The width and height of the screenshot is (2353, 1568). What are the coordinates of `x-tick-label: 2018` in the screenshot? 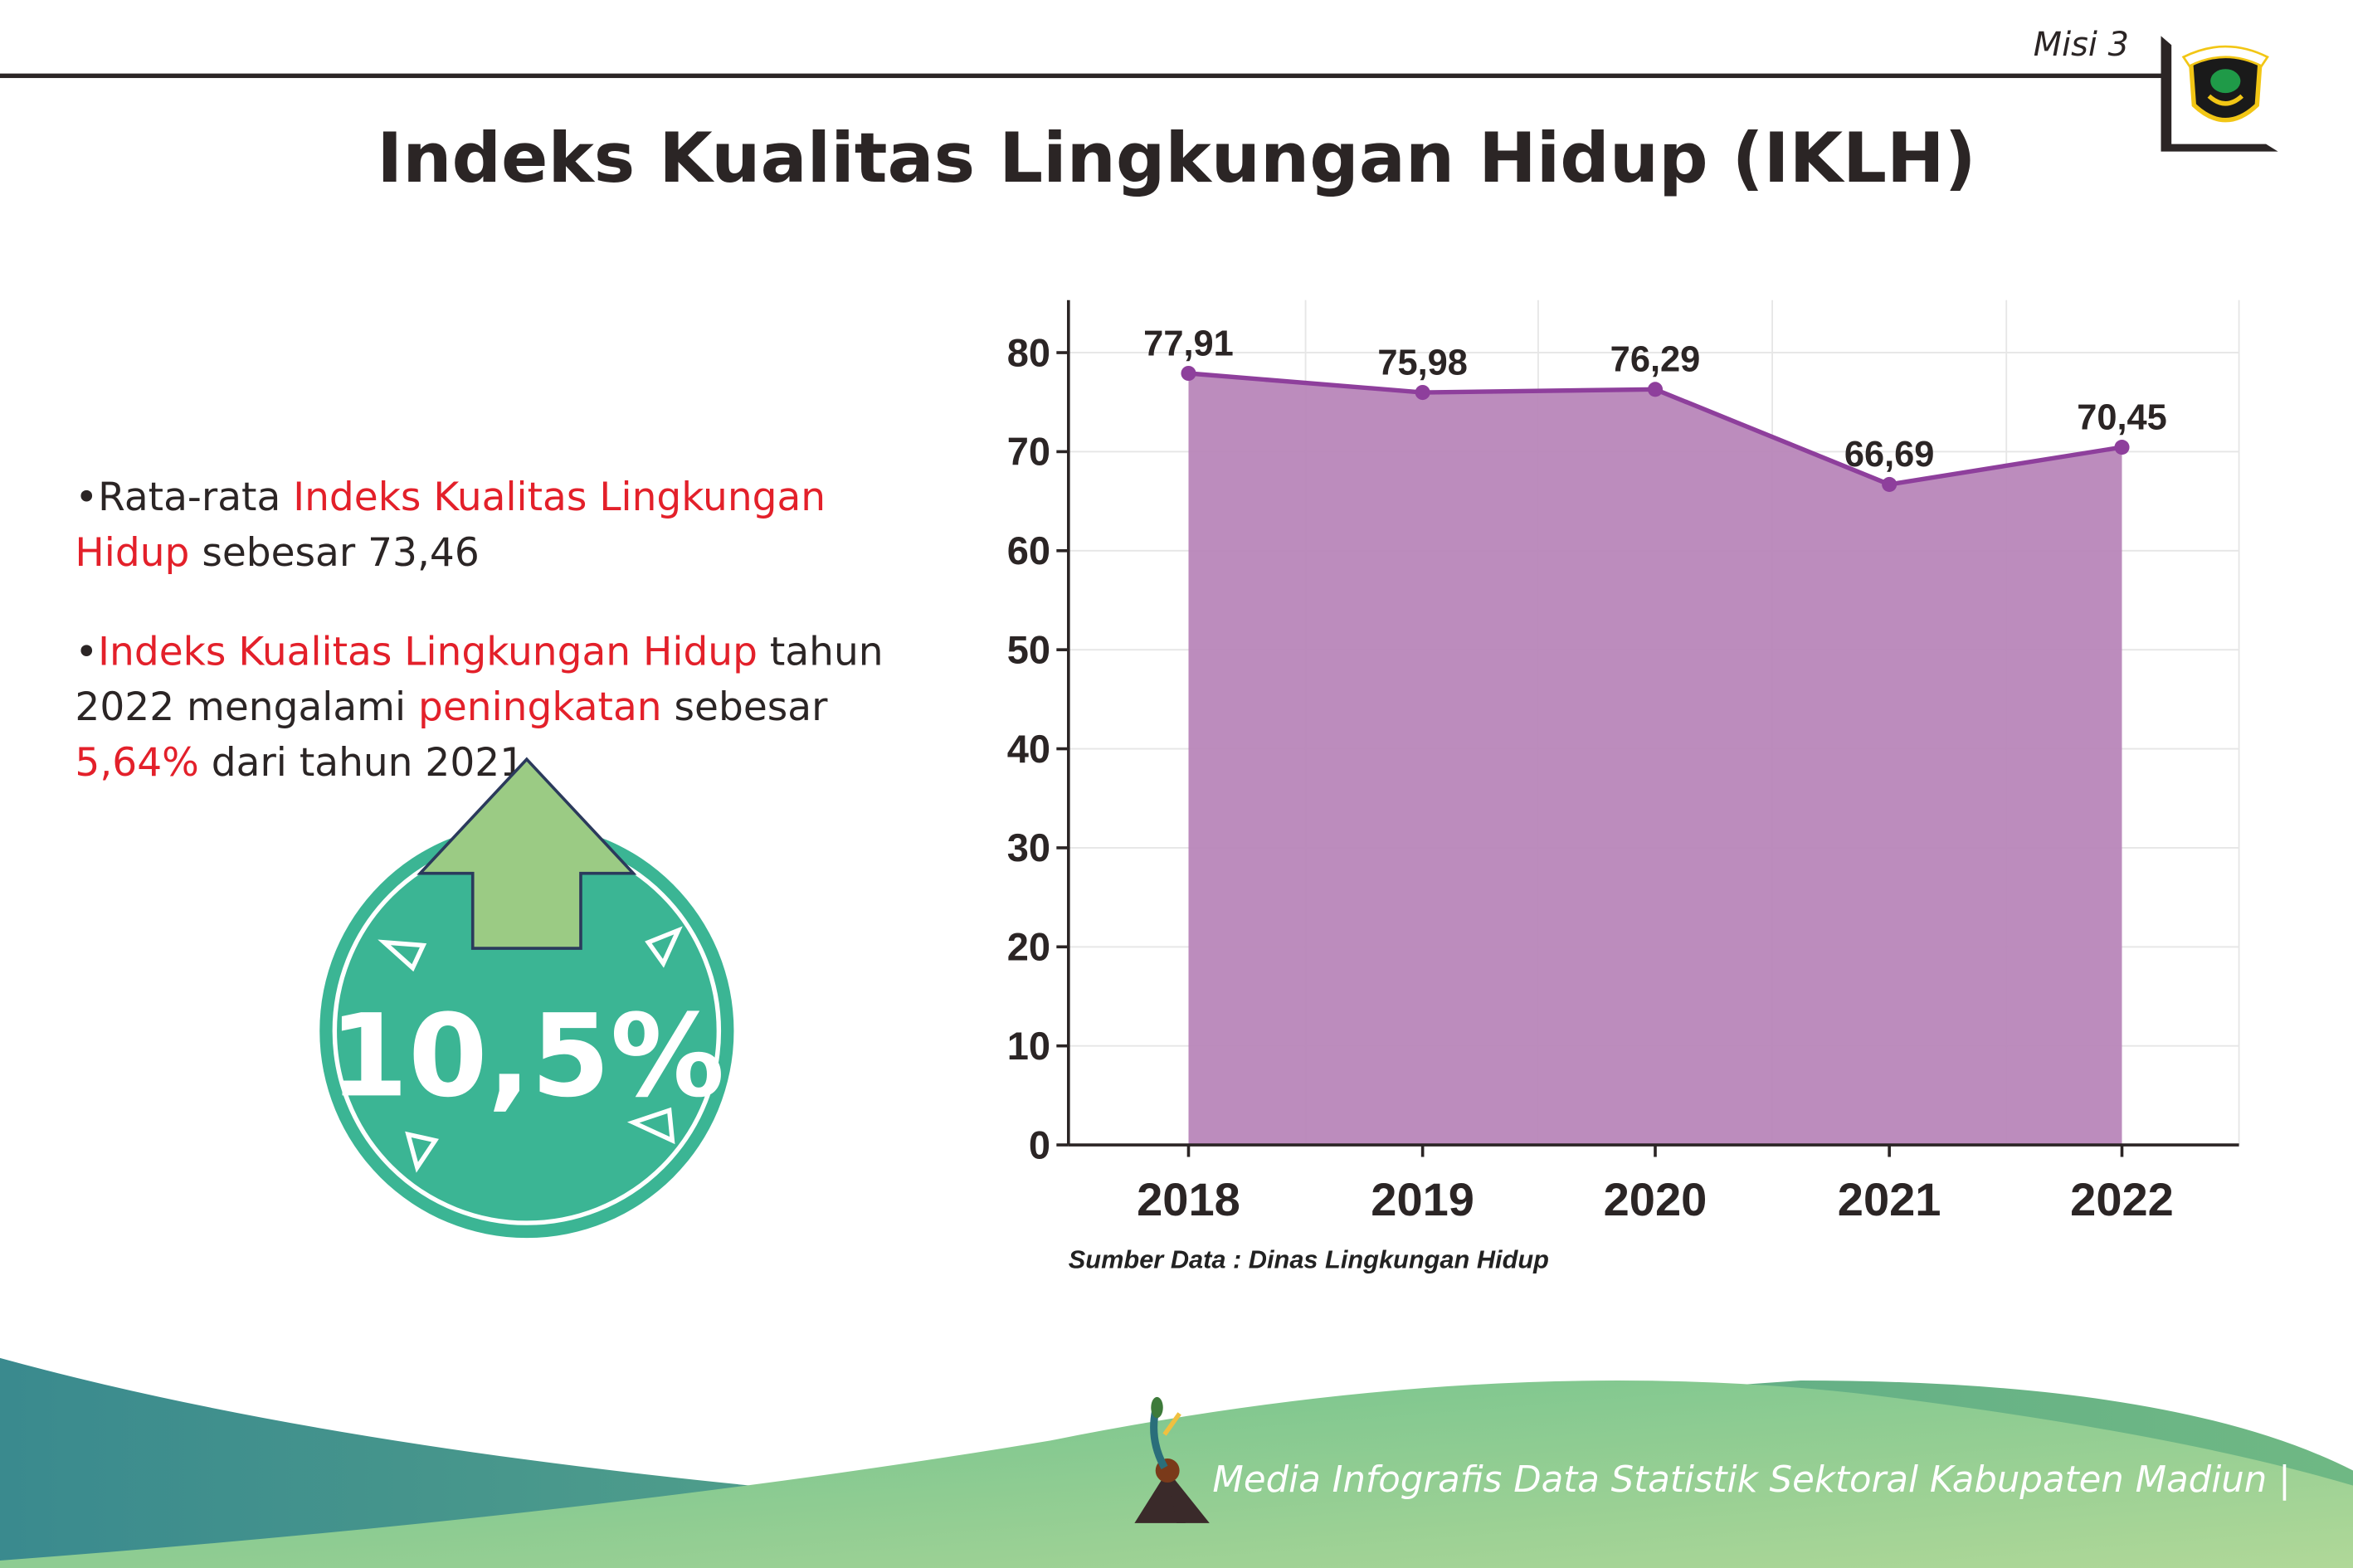 It's located at (1188, 1199).